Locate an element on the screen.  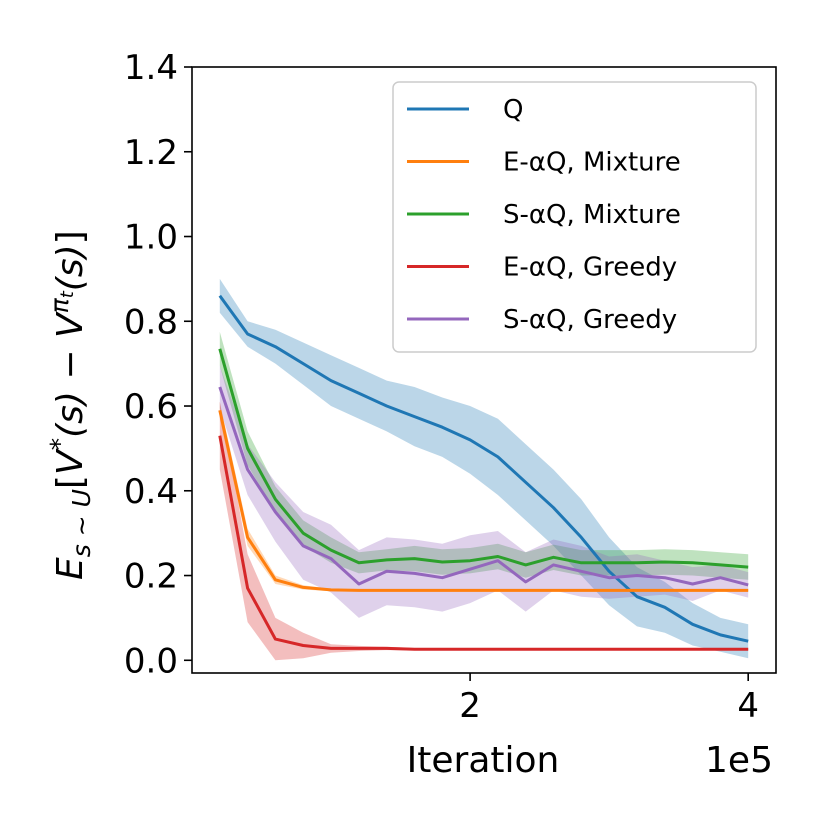
y-tick-label: 0.2 is located at coordinates (151, 577).